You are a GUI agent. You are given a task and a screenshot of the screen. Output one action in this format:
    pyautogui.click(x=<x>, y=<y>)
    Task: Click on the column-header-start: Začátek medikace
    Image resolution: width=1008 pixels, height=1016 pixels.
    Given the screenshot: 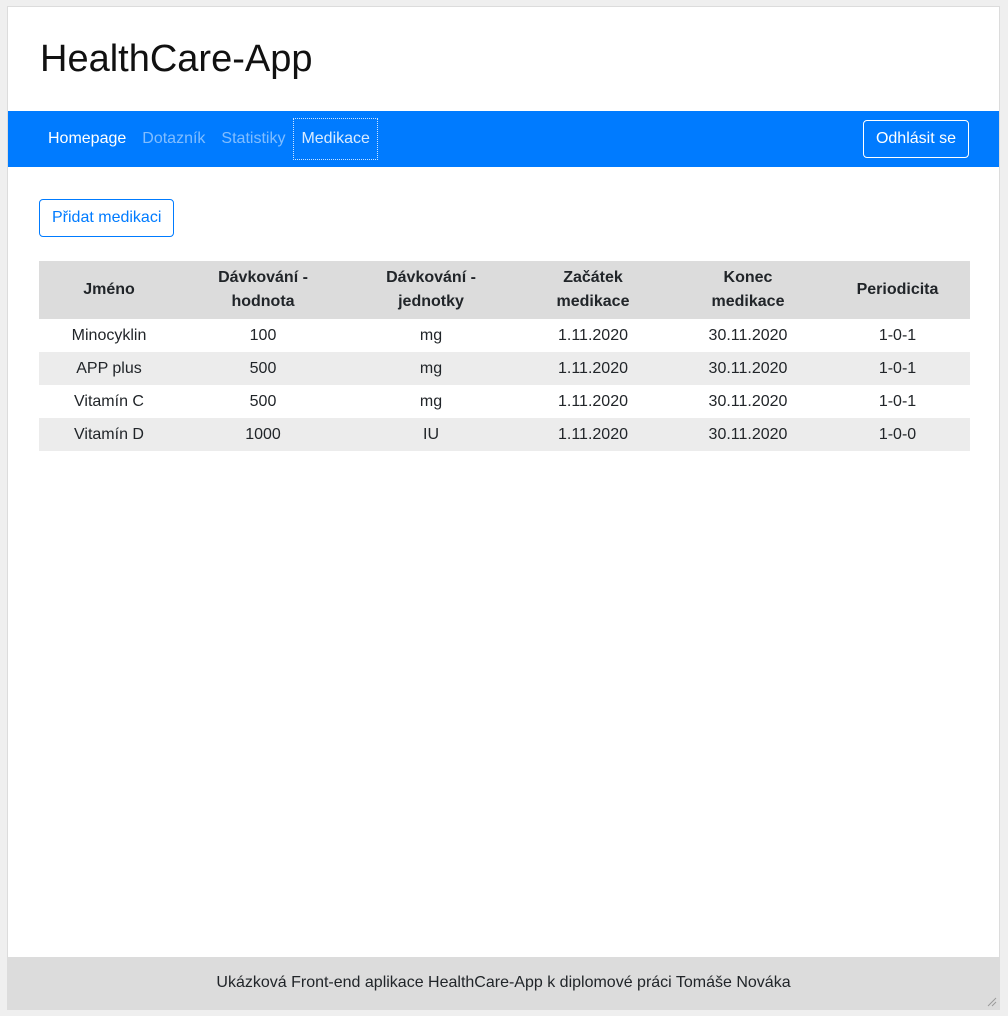 What is the action you would take?
    pyautogui.click(x=593, y=290)
    